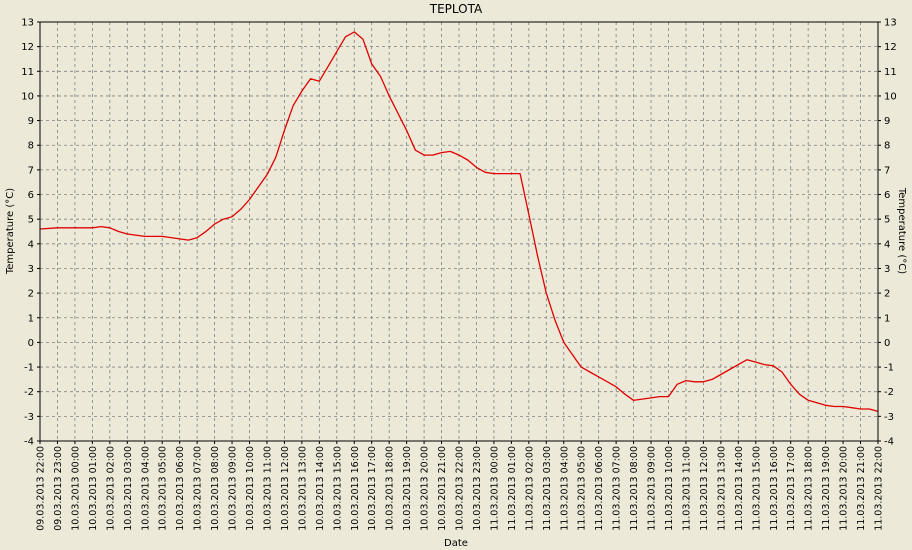 The image size is (912, 550). I want to click on y-tick-label-left: 8, so click(31, 146).